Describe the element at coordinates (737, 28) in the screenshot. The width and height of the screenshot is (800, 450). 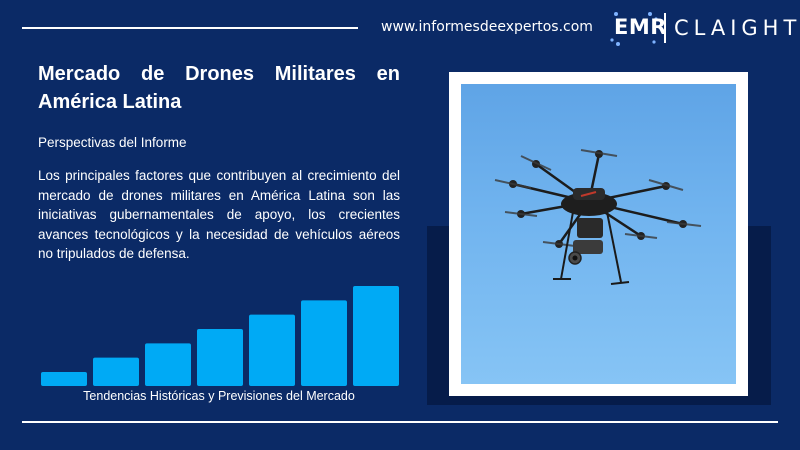
I see `logo-claight-text: CLAIGHT` at that location.